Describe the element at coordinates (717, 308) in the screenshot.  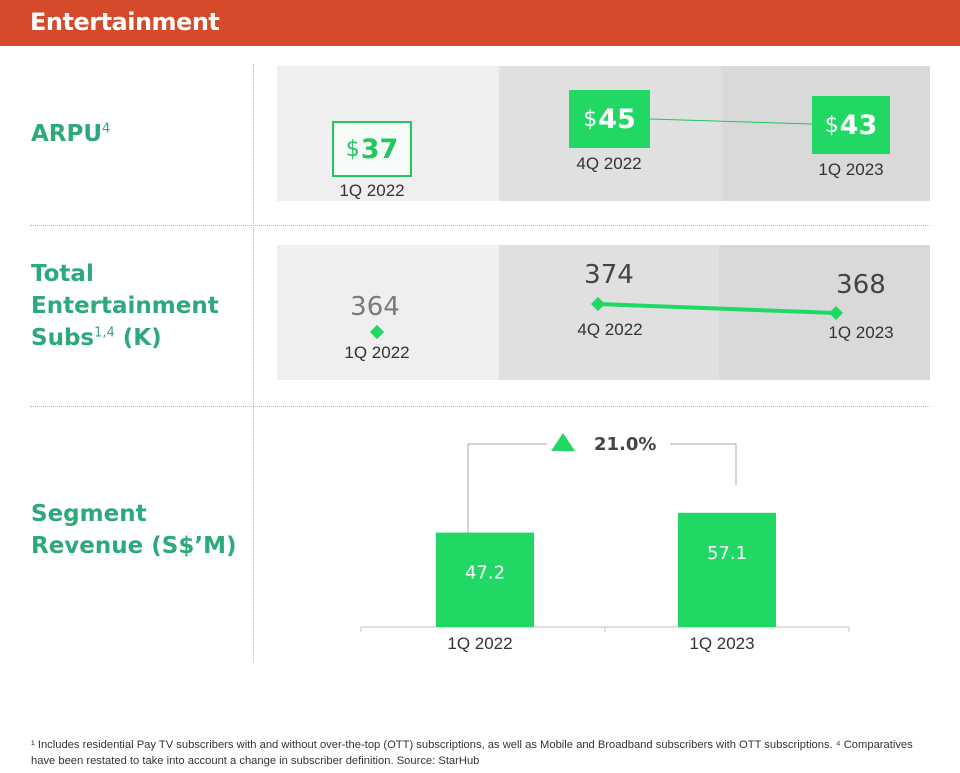
I see `subs-trend-line` at that location.